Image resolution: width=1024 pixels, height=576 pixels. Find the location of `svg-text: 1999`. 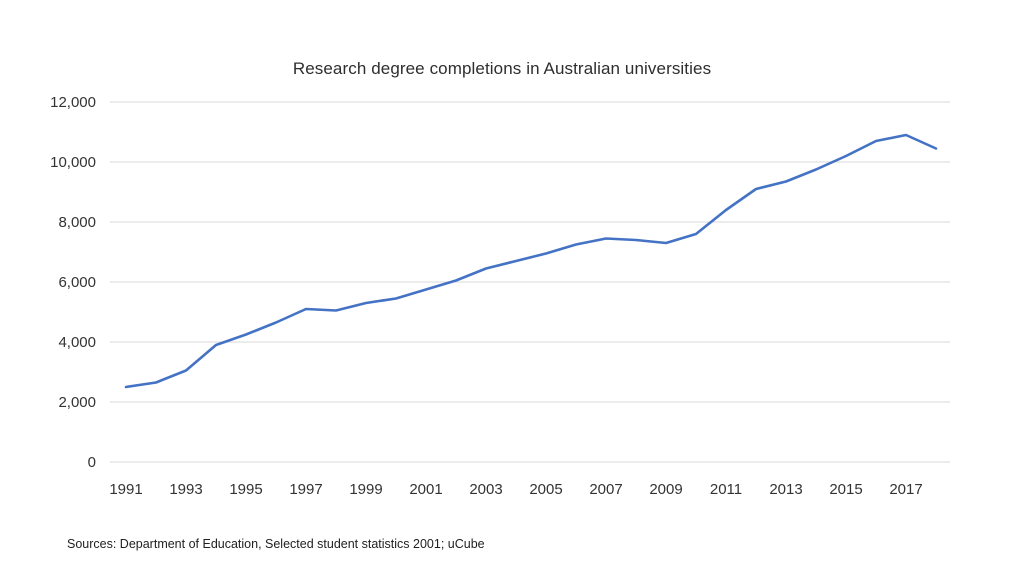

svg-text: 1999 is located at coordinates (365, 489).